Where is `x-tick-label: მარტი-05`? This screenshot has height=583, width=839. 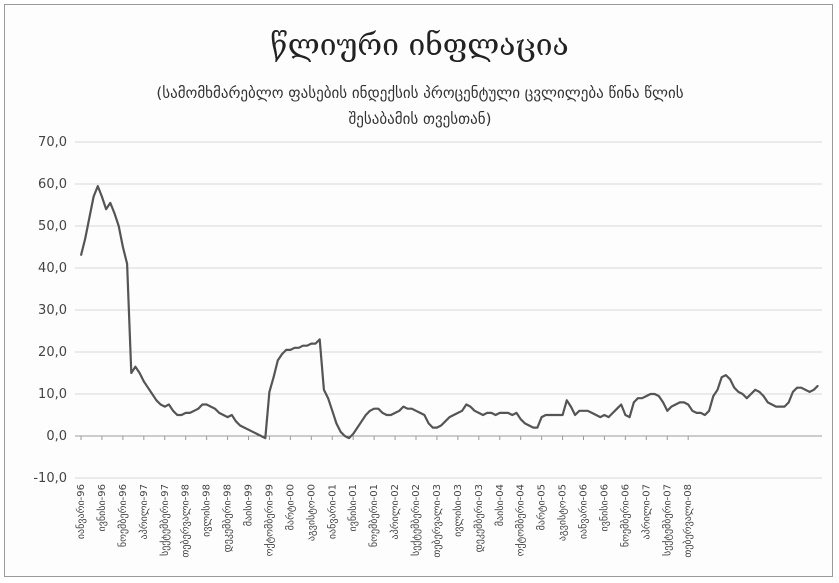 x-tick-label: მარტი-05 is located at coordinates (542, 507).